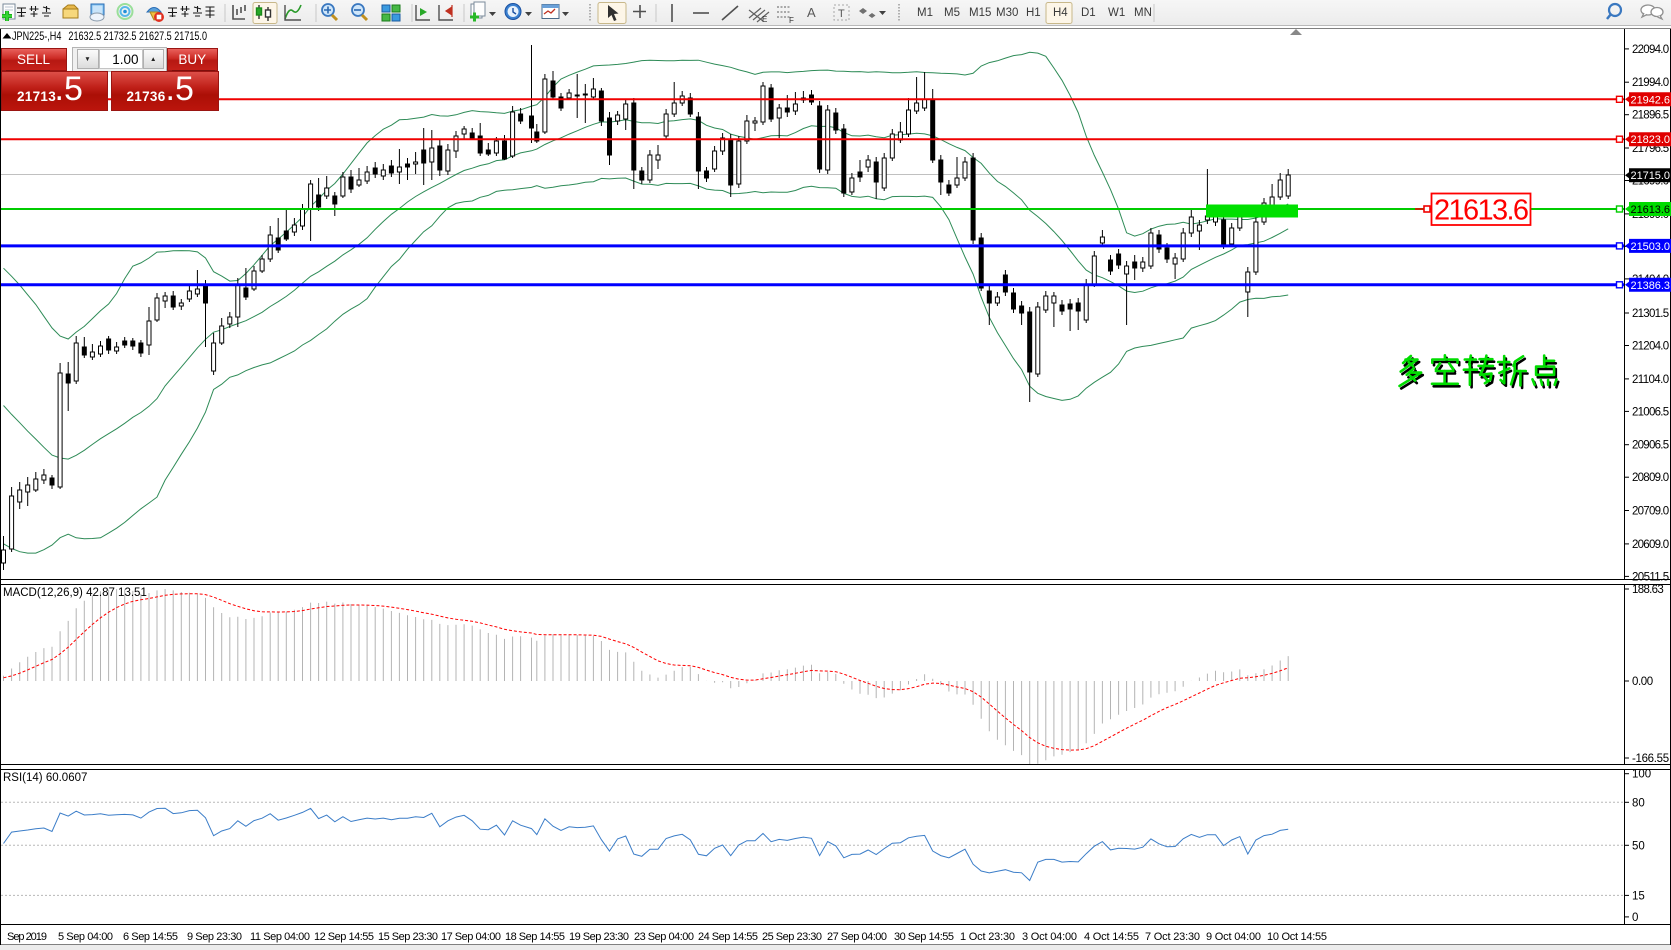  What do you see at coordinates (1648, 590) in the screenshot?
I see `svg-text: 188.63` at bounding box center [1648, 590].